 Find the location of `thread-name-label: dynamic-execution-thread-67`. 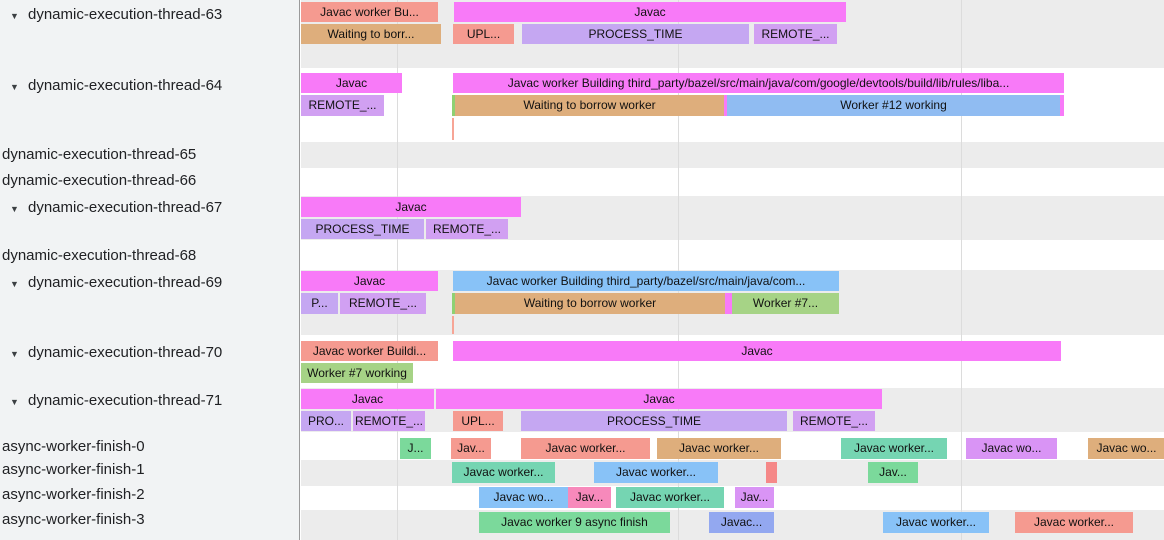

thread-name-label: dynamic-execution-thread-67 is located at coordinates (125, 207).